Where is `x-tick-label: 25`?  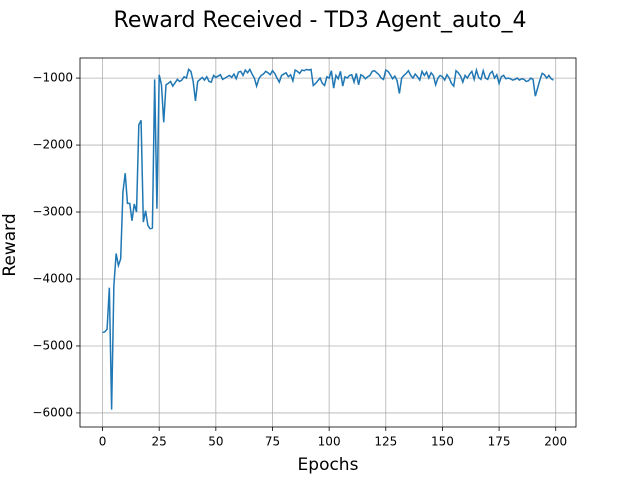 x-tick-label: 25 is located at coordinates (159, 442).